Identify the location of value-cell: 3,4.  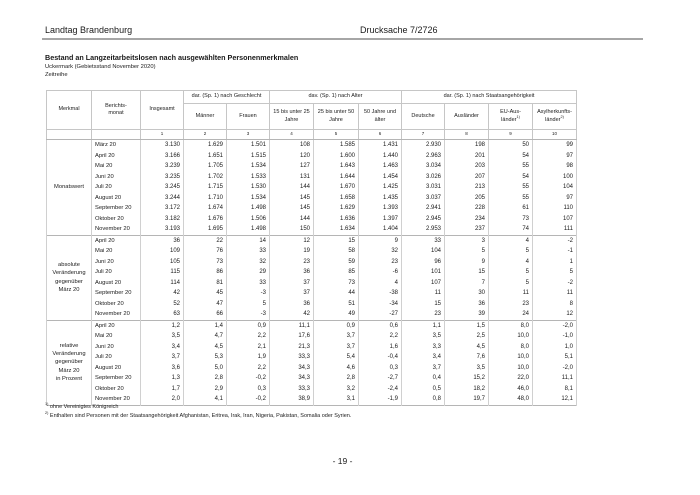
(423, 357).